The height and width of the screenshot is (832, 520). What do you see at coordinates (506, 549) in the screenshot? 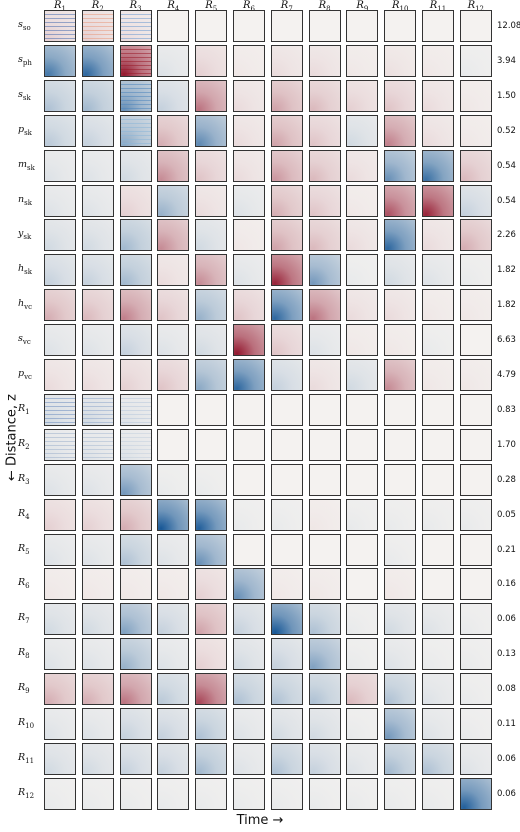
I see `row-scale-value: 0.21` at bounding box center [506, 549].